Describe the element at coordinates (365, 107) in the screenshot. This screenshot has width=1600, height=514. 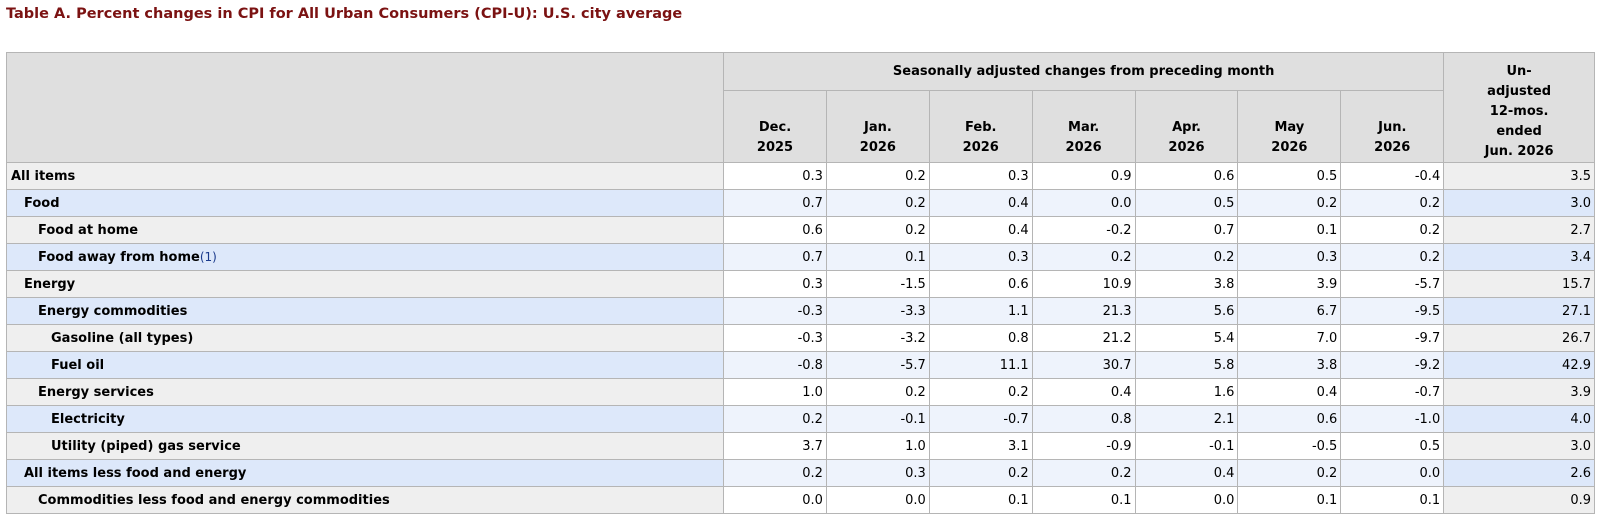
I see `item-column-header` at that location.